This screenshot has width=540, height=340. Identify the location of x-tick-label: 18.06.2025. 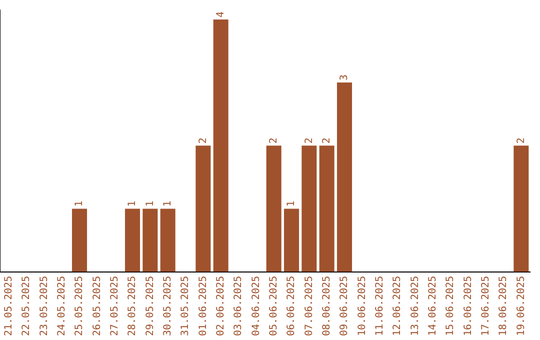
(504, 306).